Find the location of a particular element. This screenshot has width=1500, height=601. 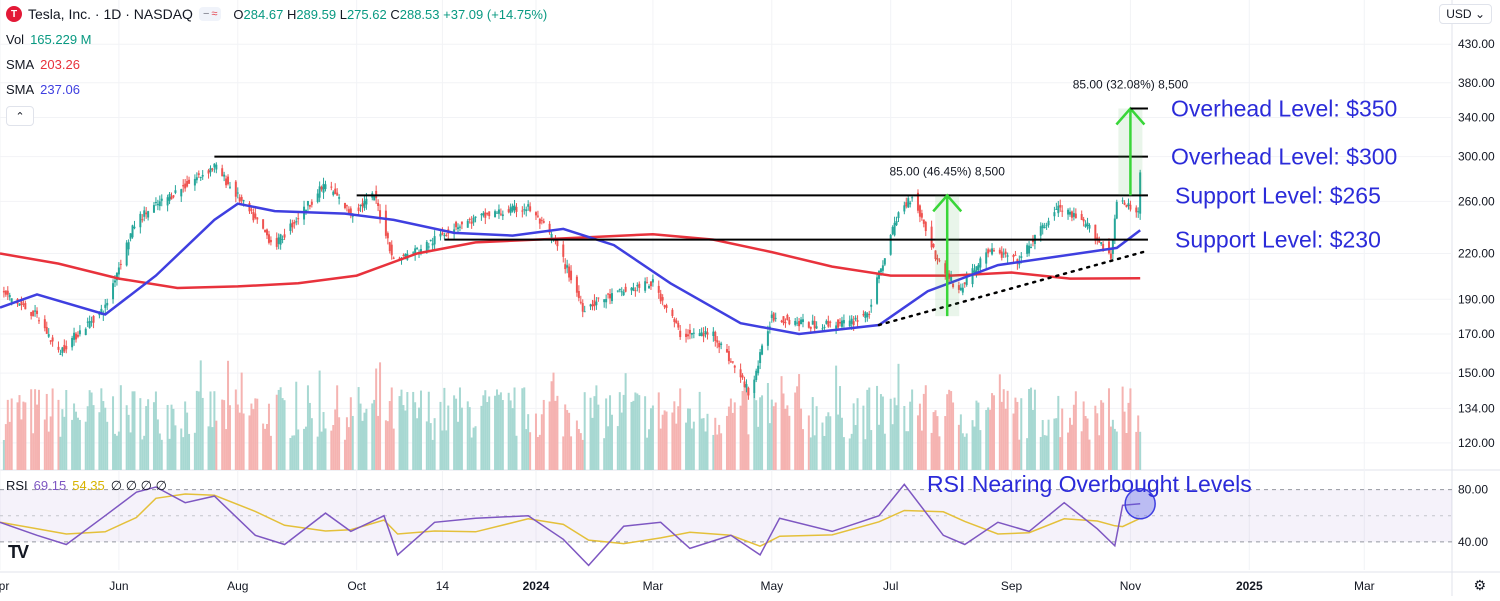

collapse-legend-button: ⌃ is located at coordinates (20, 116).